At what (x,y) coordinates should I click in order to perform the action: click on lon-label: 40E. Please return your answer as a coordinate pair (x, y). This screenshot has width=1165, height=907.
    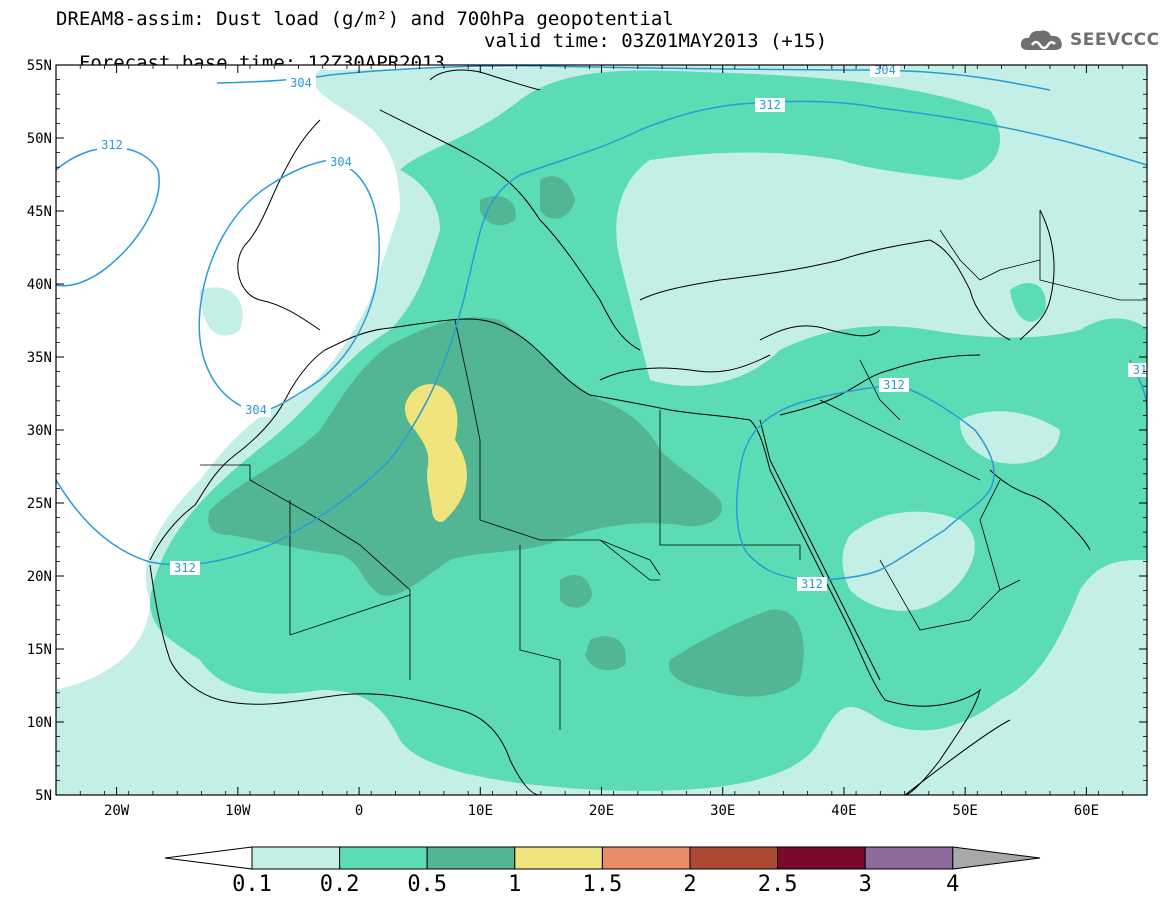
    Looking at the image, I should click on (843, 811).